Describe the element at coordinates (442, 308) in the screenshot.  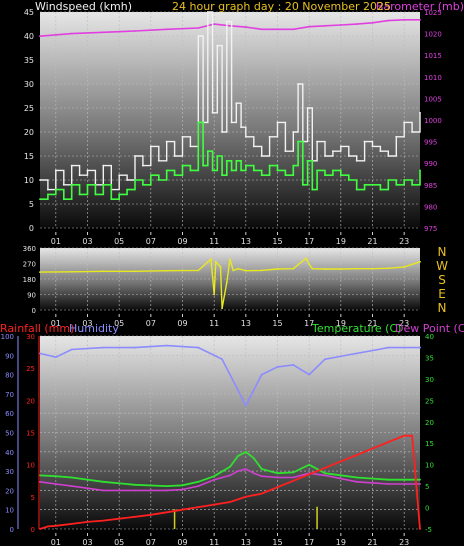
I see `compass-n-bottom: N` at that location.